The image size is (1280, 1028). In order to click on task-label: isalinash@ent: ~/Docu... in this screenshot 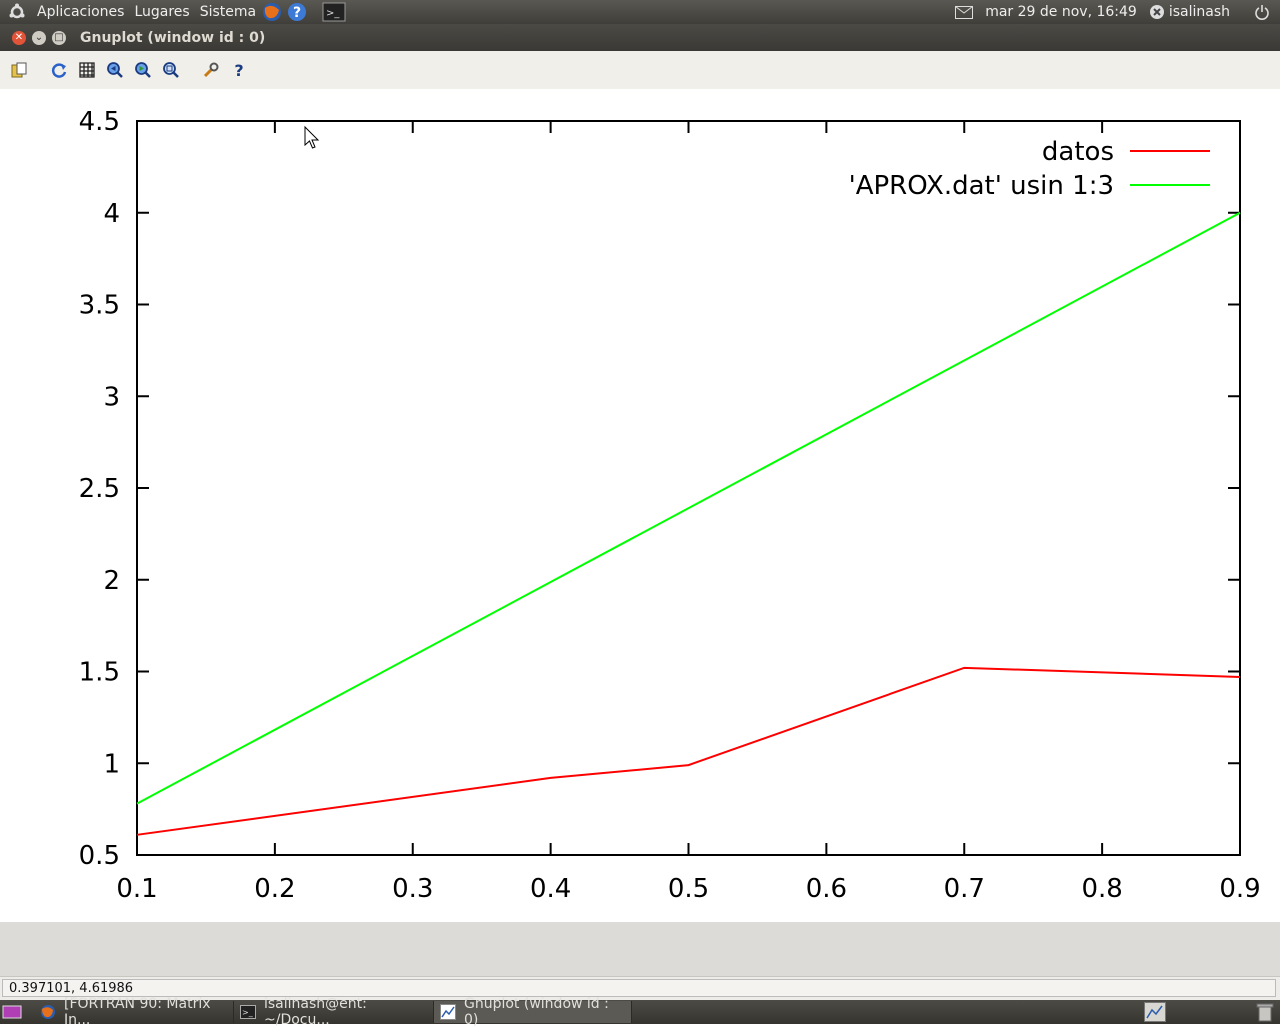, I will do `click(315, 1012)`.